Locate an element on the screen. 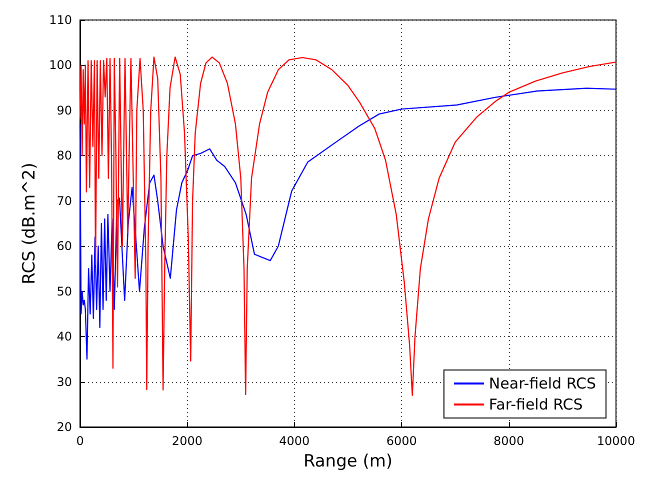 Image resolution: width=661 pixels, height=483 pixels. x-tick-label: 10000 is located at coordinates (616, 441).